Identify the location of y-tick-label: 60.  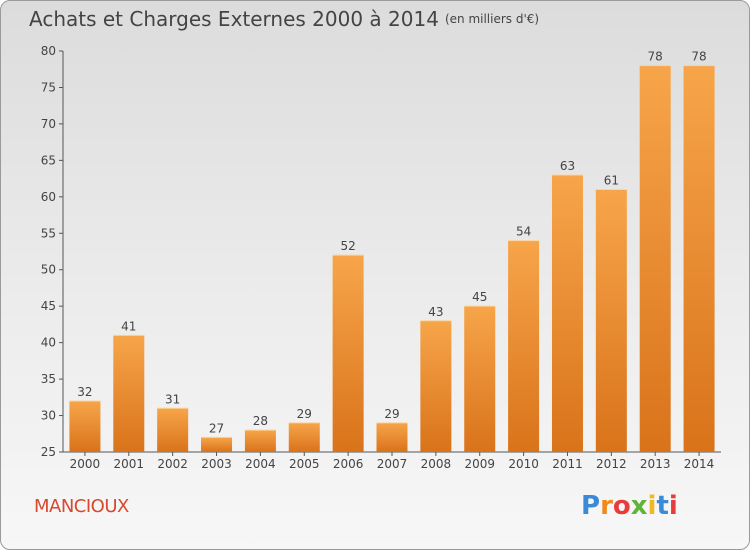
(48, 197).